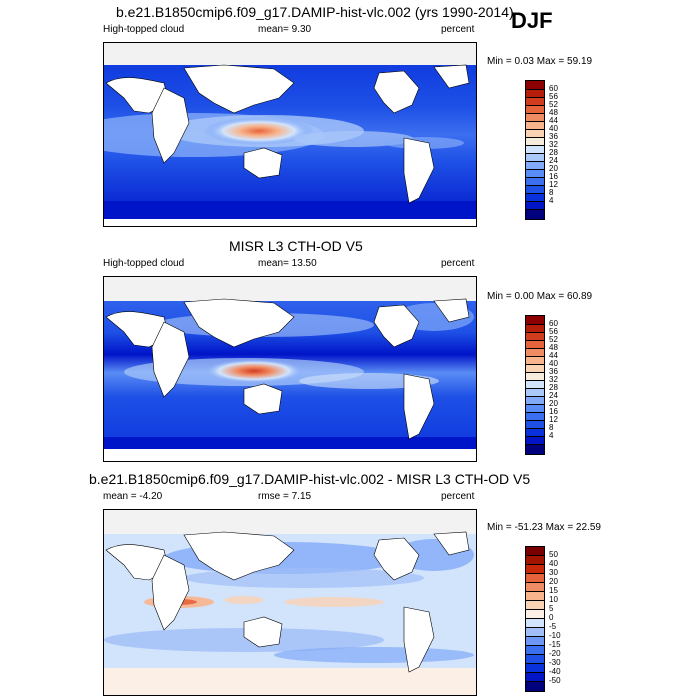 The height and width of the screenshot is (700, 700). I want to click on panel1-map, so click(290, 134).